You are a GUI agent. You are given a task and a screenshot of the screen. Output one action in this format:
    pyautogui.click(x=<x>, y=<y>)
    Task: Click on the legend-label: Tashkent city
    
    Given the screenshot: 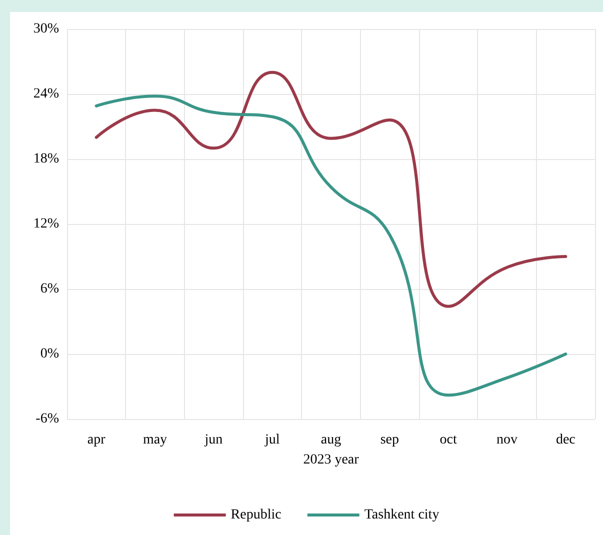 What is the action you would take?
    pyautogui.click(x=402, y=515)
    